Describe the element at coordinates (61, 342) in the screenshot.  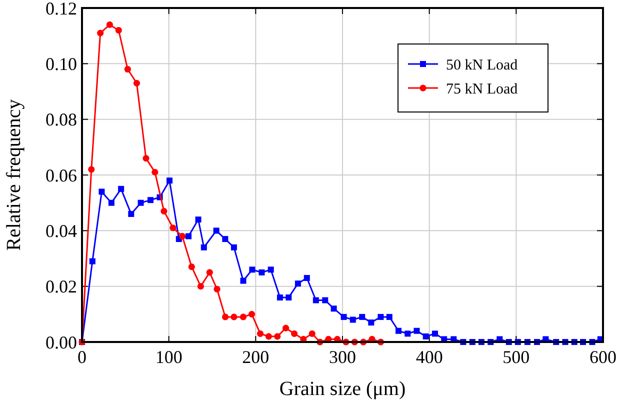
I see `y-tick-label: 0.00` at that location.